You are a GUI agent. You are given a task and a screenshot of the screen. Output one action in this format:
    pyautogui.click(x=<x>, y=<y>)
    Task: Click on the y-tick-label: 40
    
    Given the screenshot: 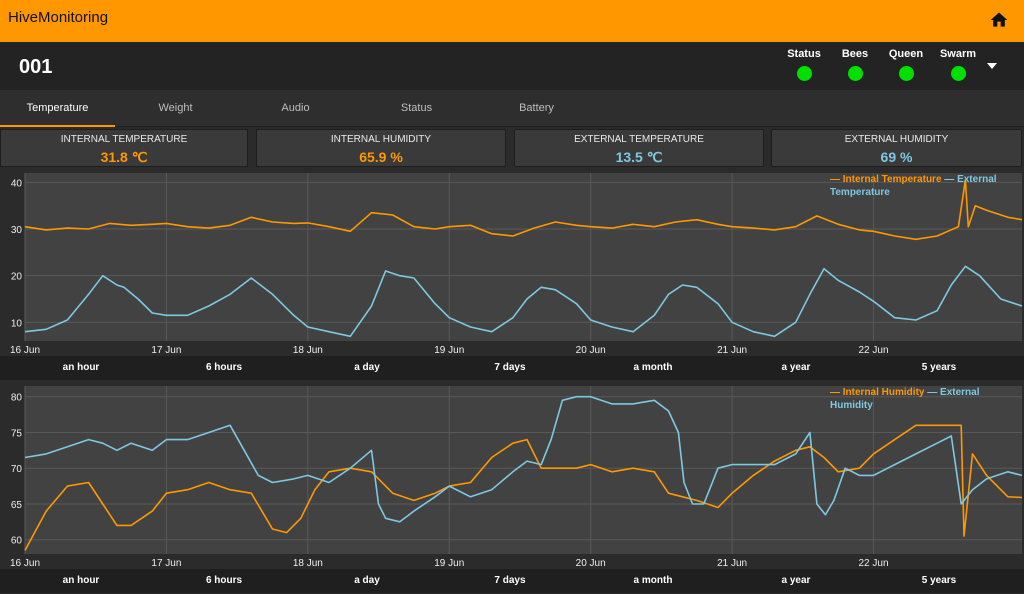 What is the action you would take?
    pyautogui.click(x=17, y=183)
    